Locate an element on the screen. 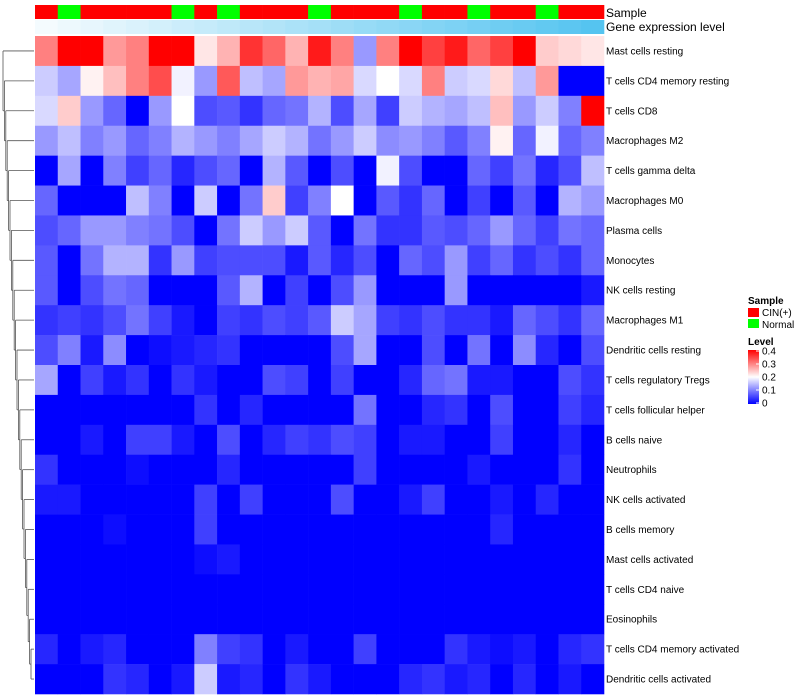 The image size is (800, 700). legend-level-ticks: 0.4 0.3 0.2 0.1 0 is located at coordinates (766, 378).